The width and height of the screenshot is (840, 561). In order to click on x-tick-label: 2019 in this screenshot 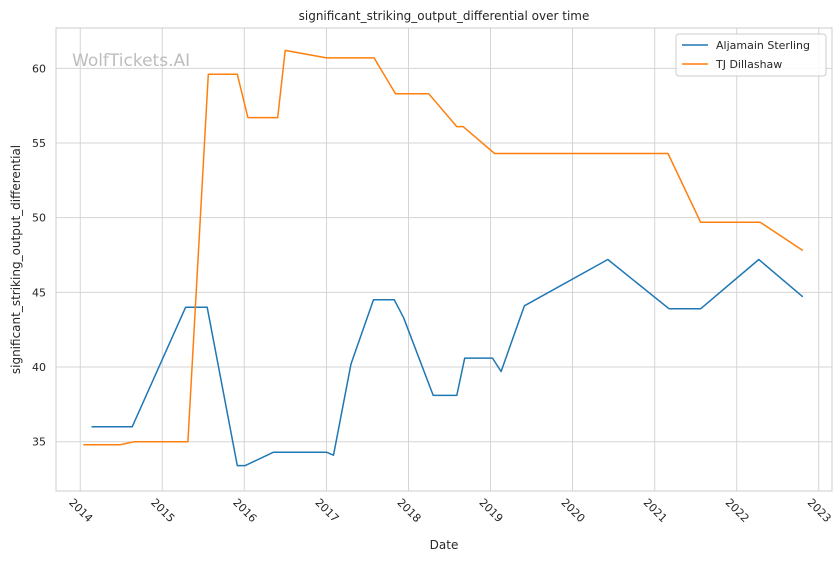, I will do `click(490, 510)`.